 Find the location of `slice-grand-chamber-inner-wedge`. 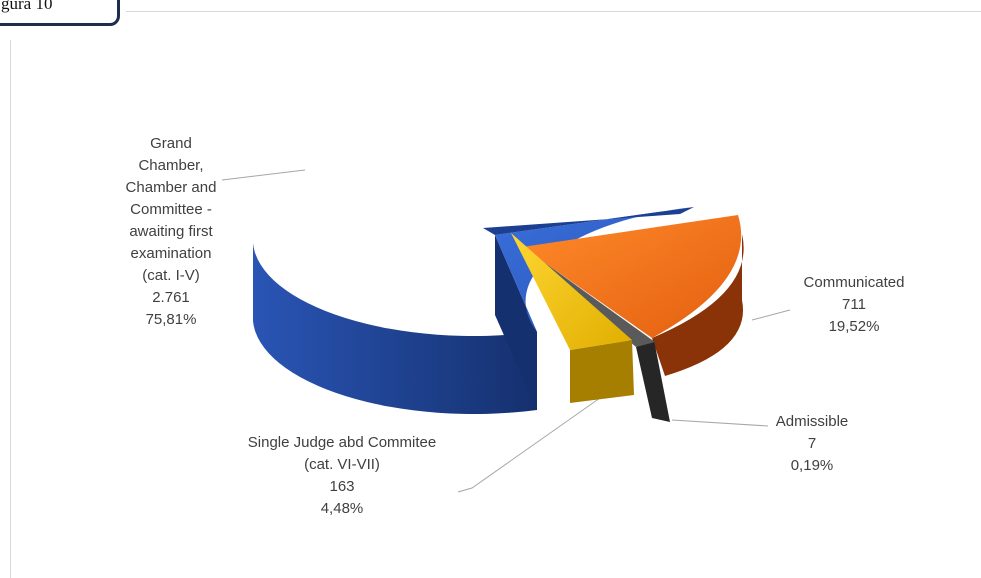

slice-grand-chamber-inner-wedge is located at coordinates (588, 221).